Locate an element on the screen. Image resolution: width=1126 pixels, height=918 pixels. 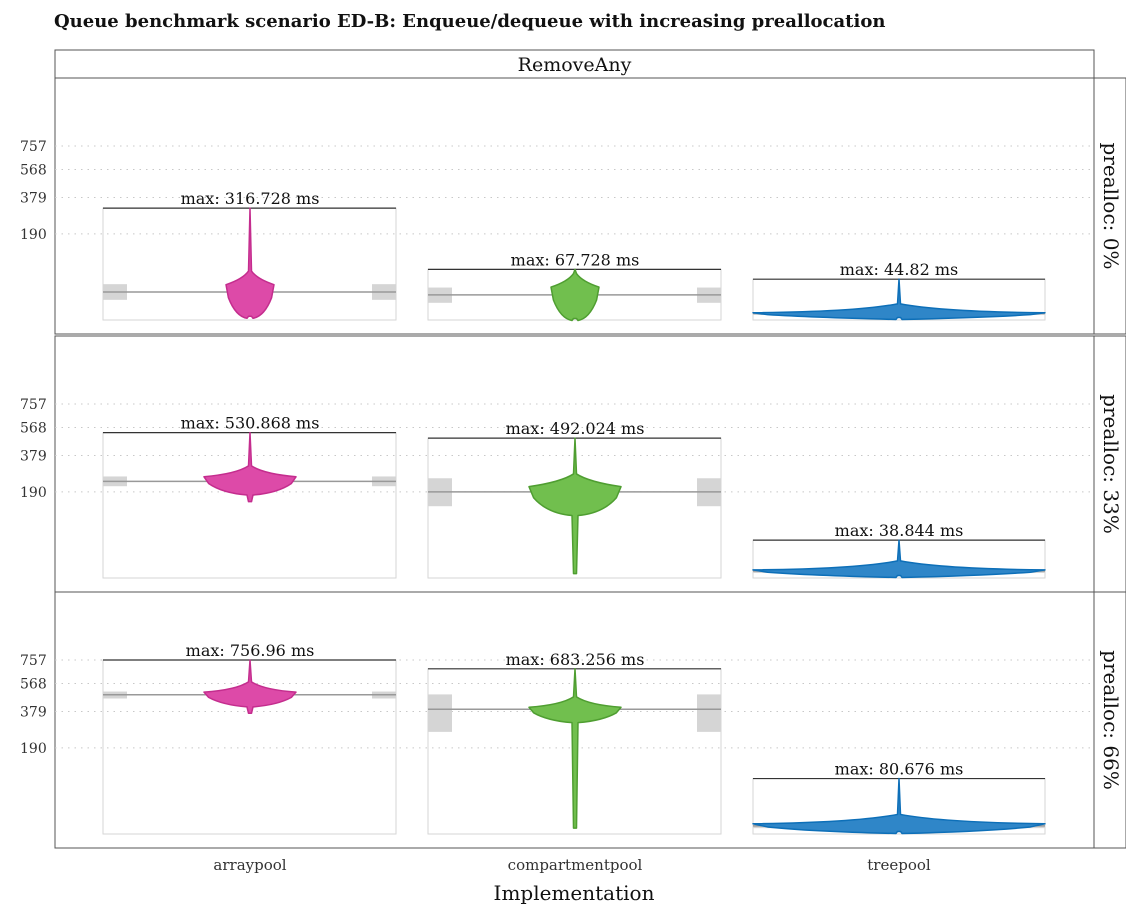
facet-row-label: prealloc: 66% is located at coordinates (1111, 720).